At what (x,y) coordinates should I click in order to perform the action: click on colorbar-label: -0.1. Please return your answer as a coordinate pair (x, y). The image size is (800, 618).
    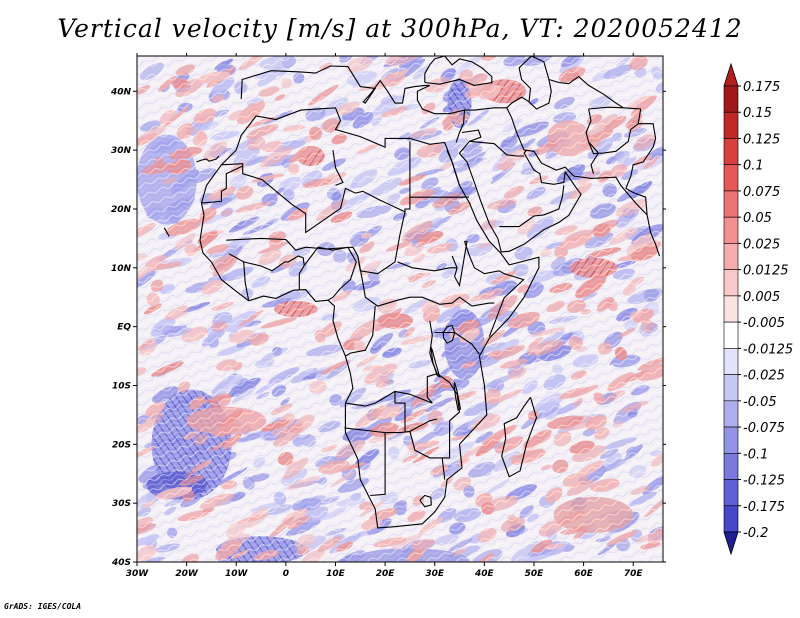
    Looking at the image, I should click on (755, 454).